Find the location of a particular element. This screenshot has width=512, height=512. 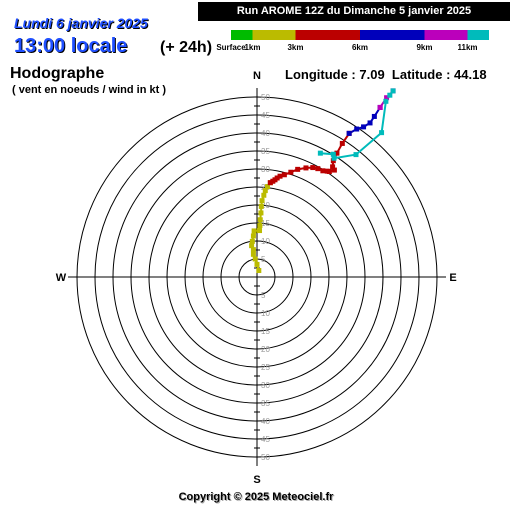

forecast-time: 13:00 locale is located at coordinates (71, 46).